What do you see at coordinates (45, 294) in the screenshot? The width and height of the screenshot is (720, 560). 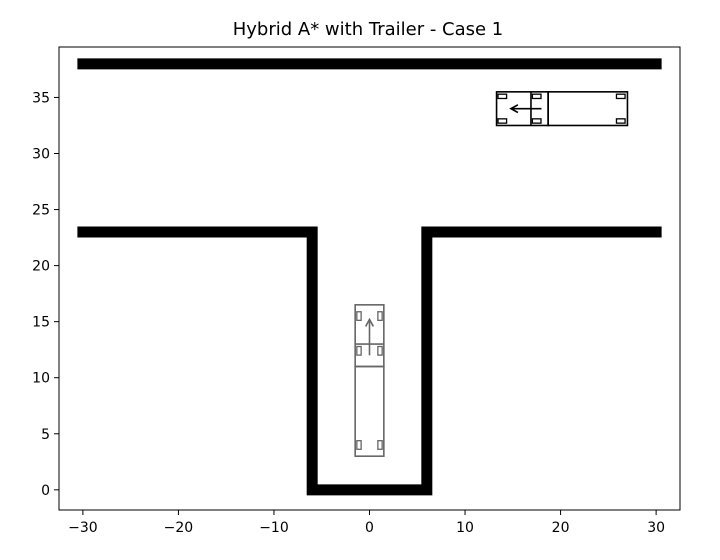 I see `y-axis: 0 5 10 15 20 25 30 35` at bounding box center [45, 294].